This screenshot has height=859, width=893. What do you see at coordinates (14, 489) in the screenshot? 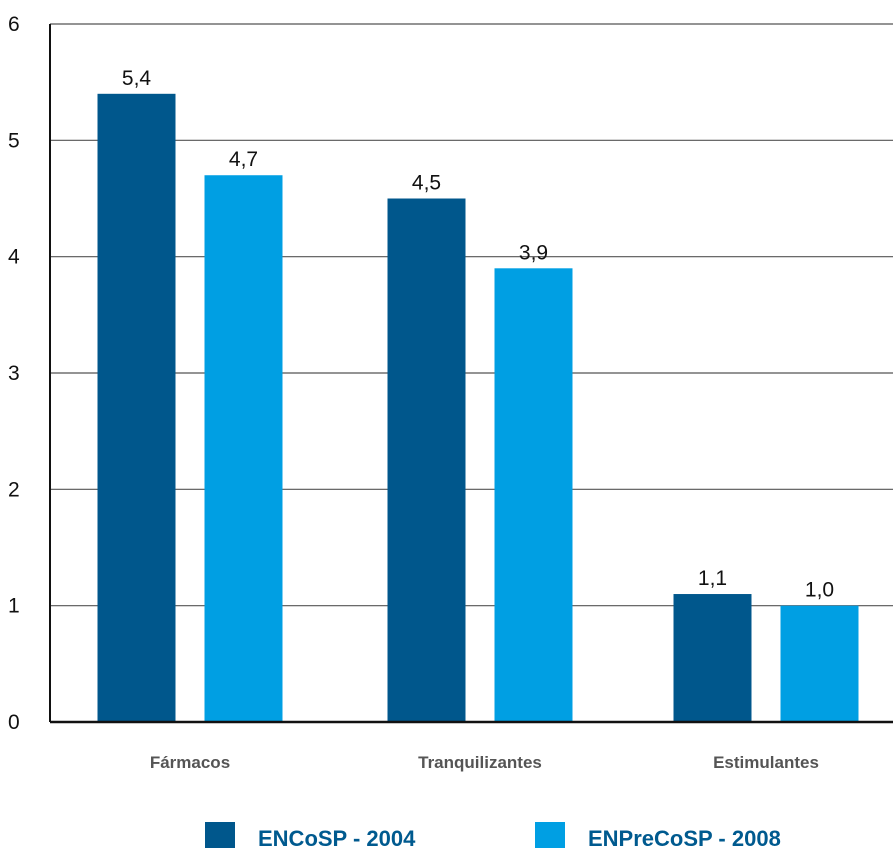
I see `y-tick-label-2: 2` at bounding box center [14, 489].